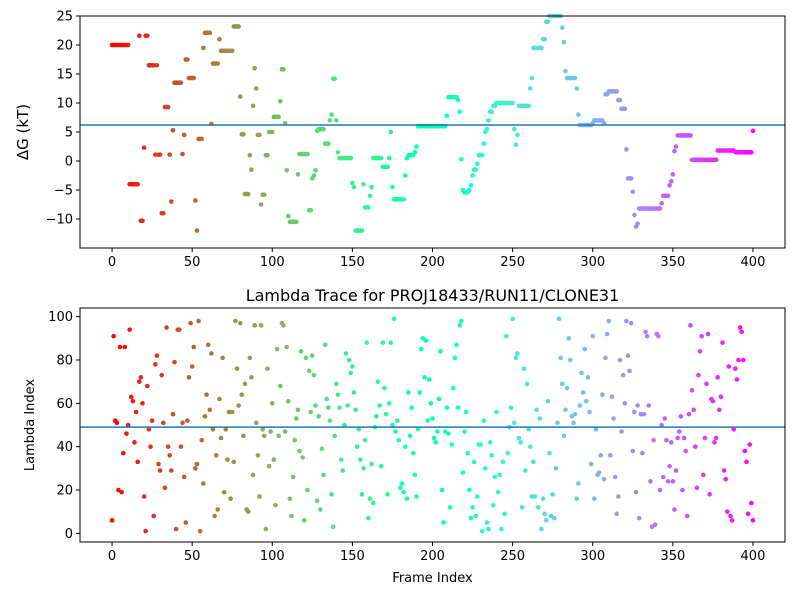 This screenshot has height=600, width=800. Describe the element at coordinates (512, 556) in the screenshot. I see `x-tick-label: 250` at that location.